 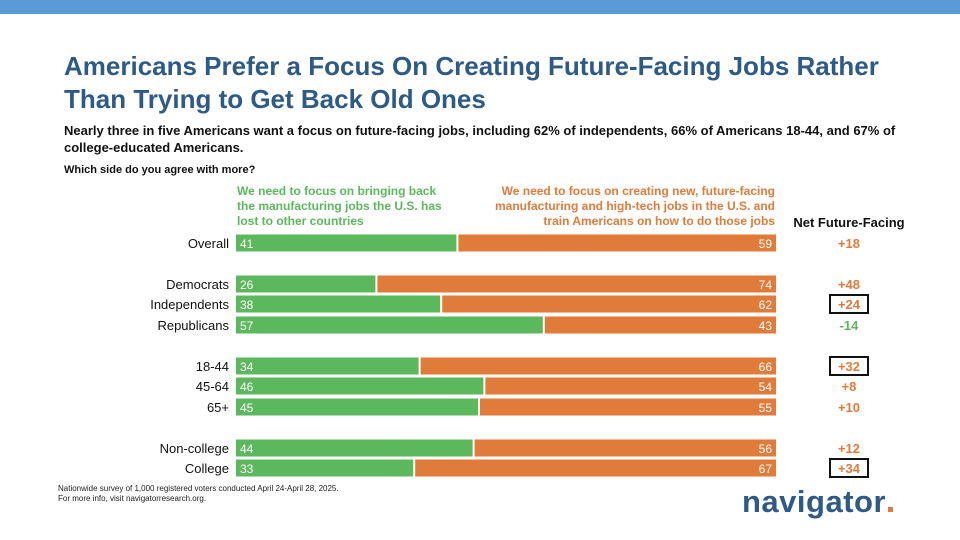 I want to click on category-label: Democrats, so click(x=197, y=284).